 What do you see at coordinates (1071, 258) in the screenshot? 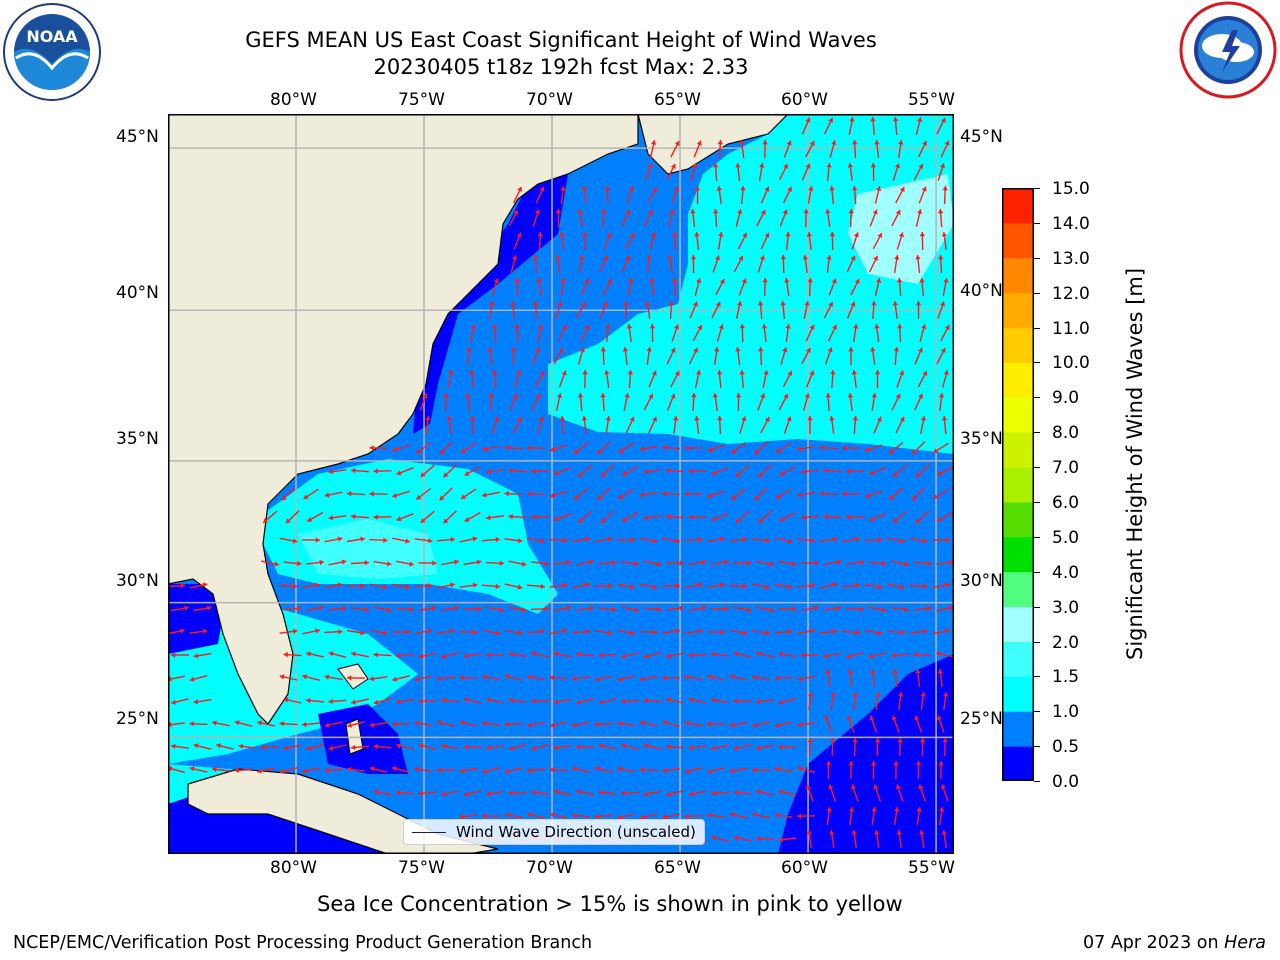
I see `colorbar-tick-label: 13.0` at bounding box center [1071, 258].